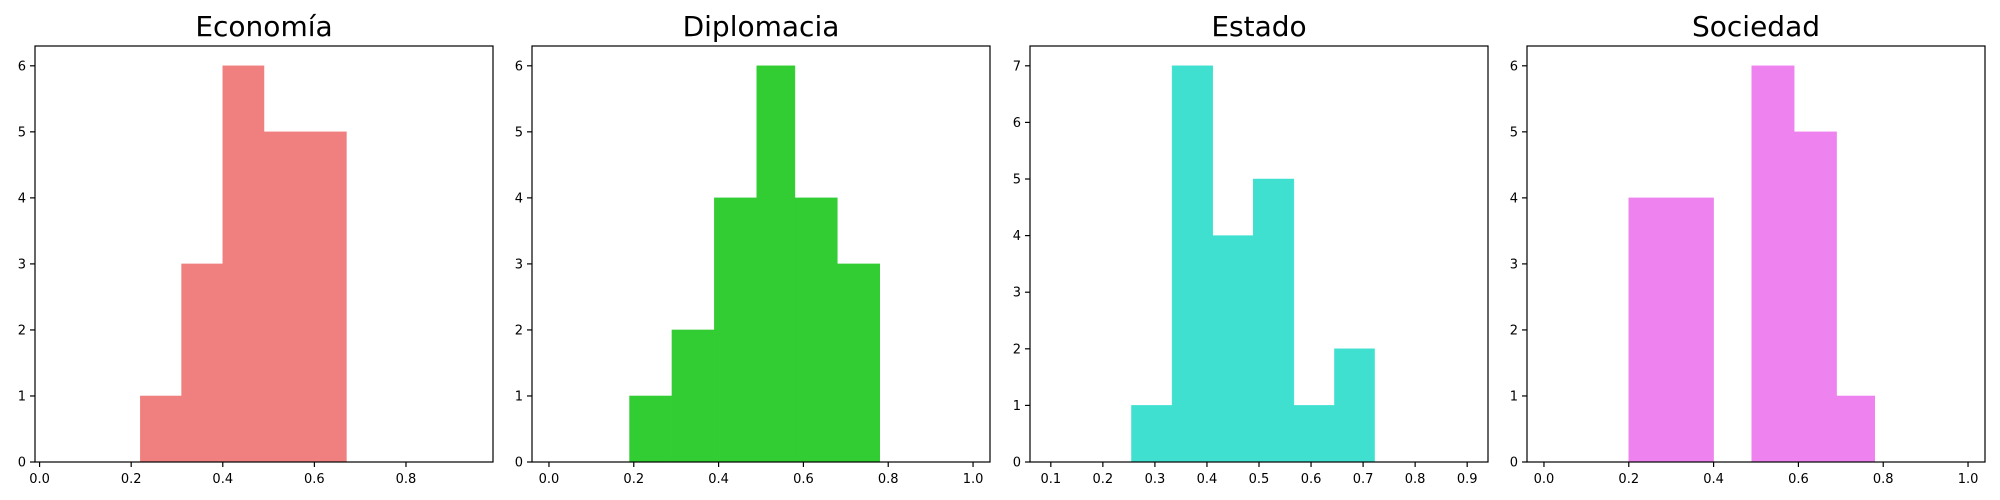 Image resolution: width=2000 pixels, height=500 pixels. What do you see at coordinates (1017, 66) in the screenshot?
I see `y-tick-label: 7` at bounding box center [1017, 66].